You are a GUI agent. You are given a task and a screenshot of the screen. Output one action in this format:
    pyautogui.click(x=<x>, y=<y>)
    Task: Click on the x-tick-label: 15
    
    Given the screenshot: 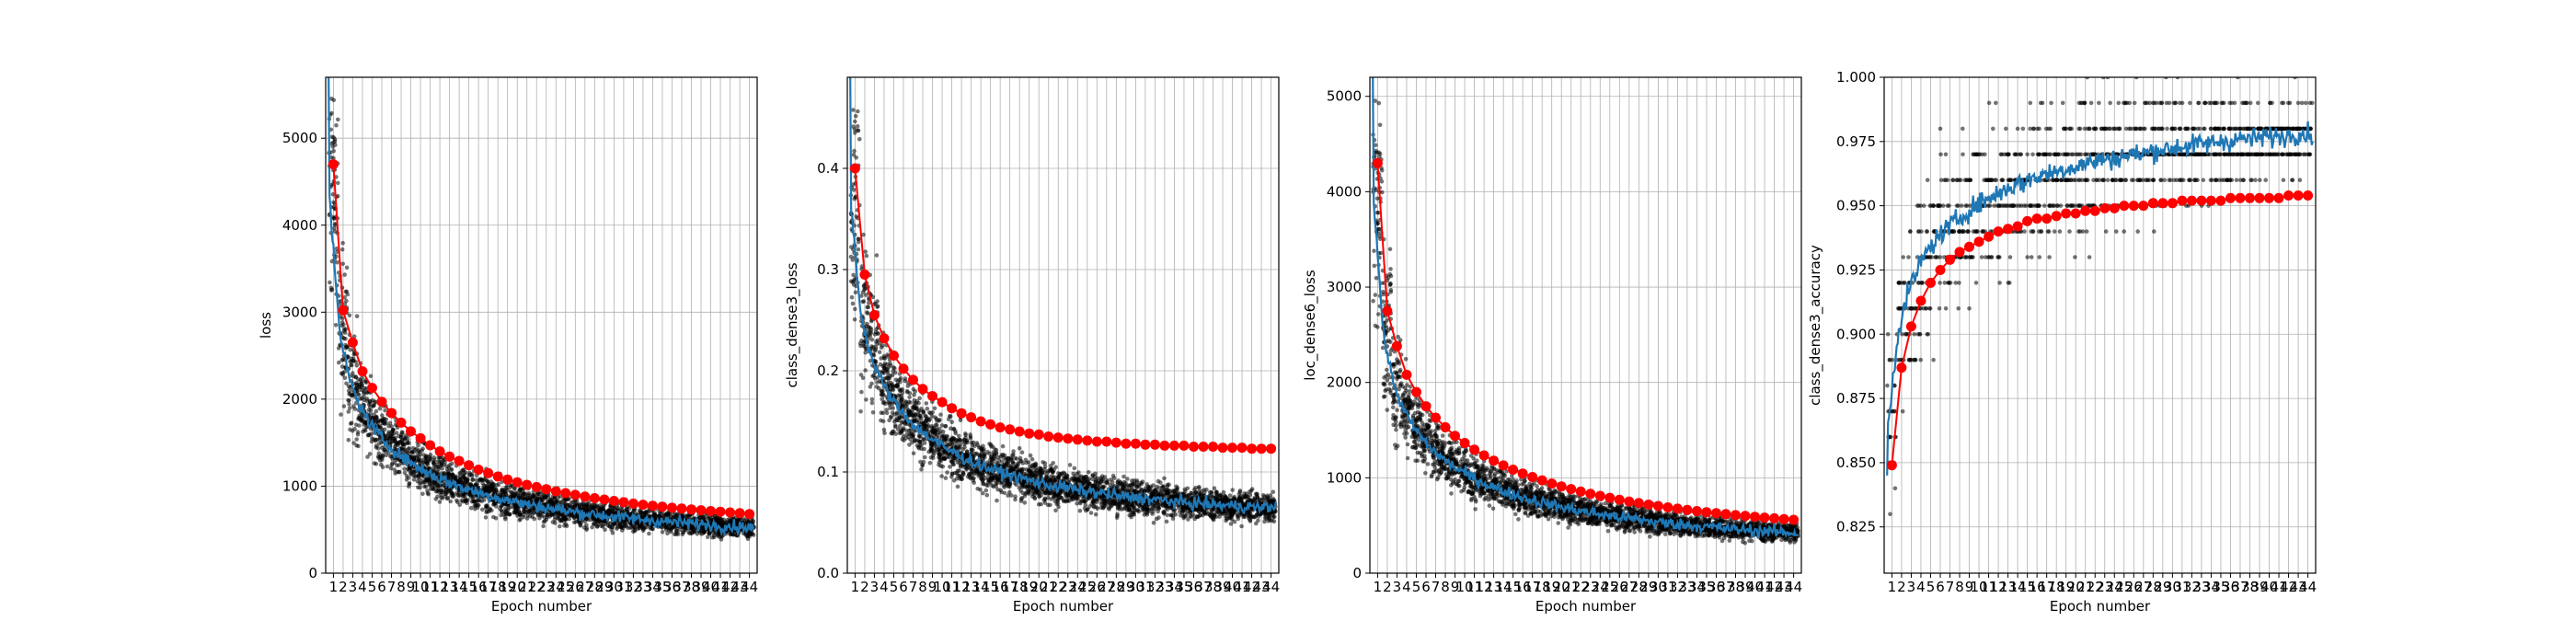 What is the action you would take?
    pyautogui.click(x=468, y=587)
    